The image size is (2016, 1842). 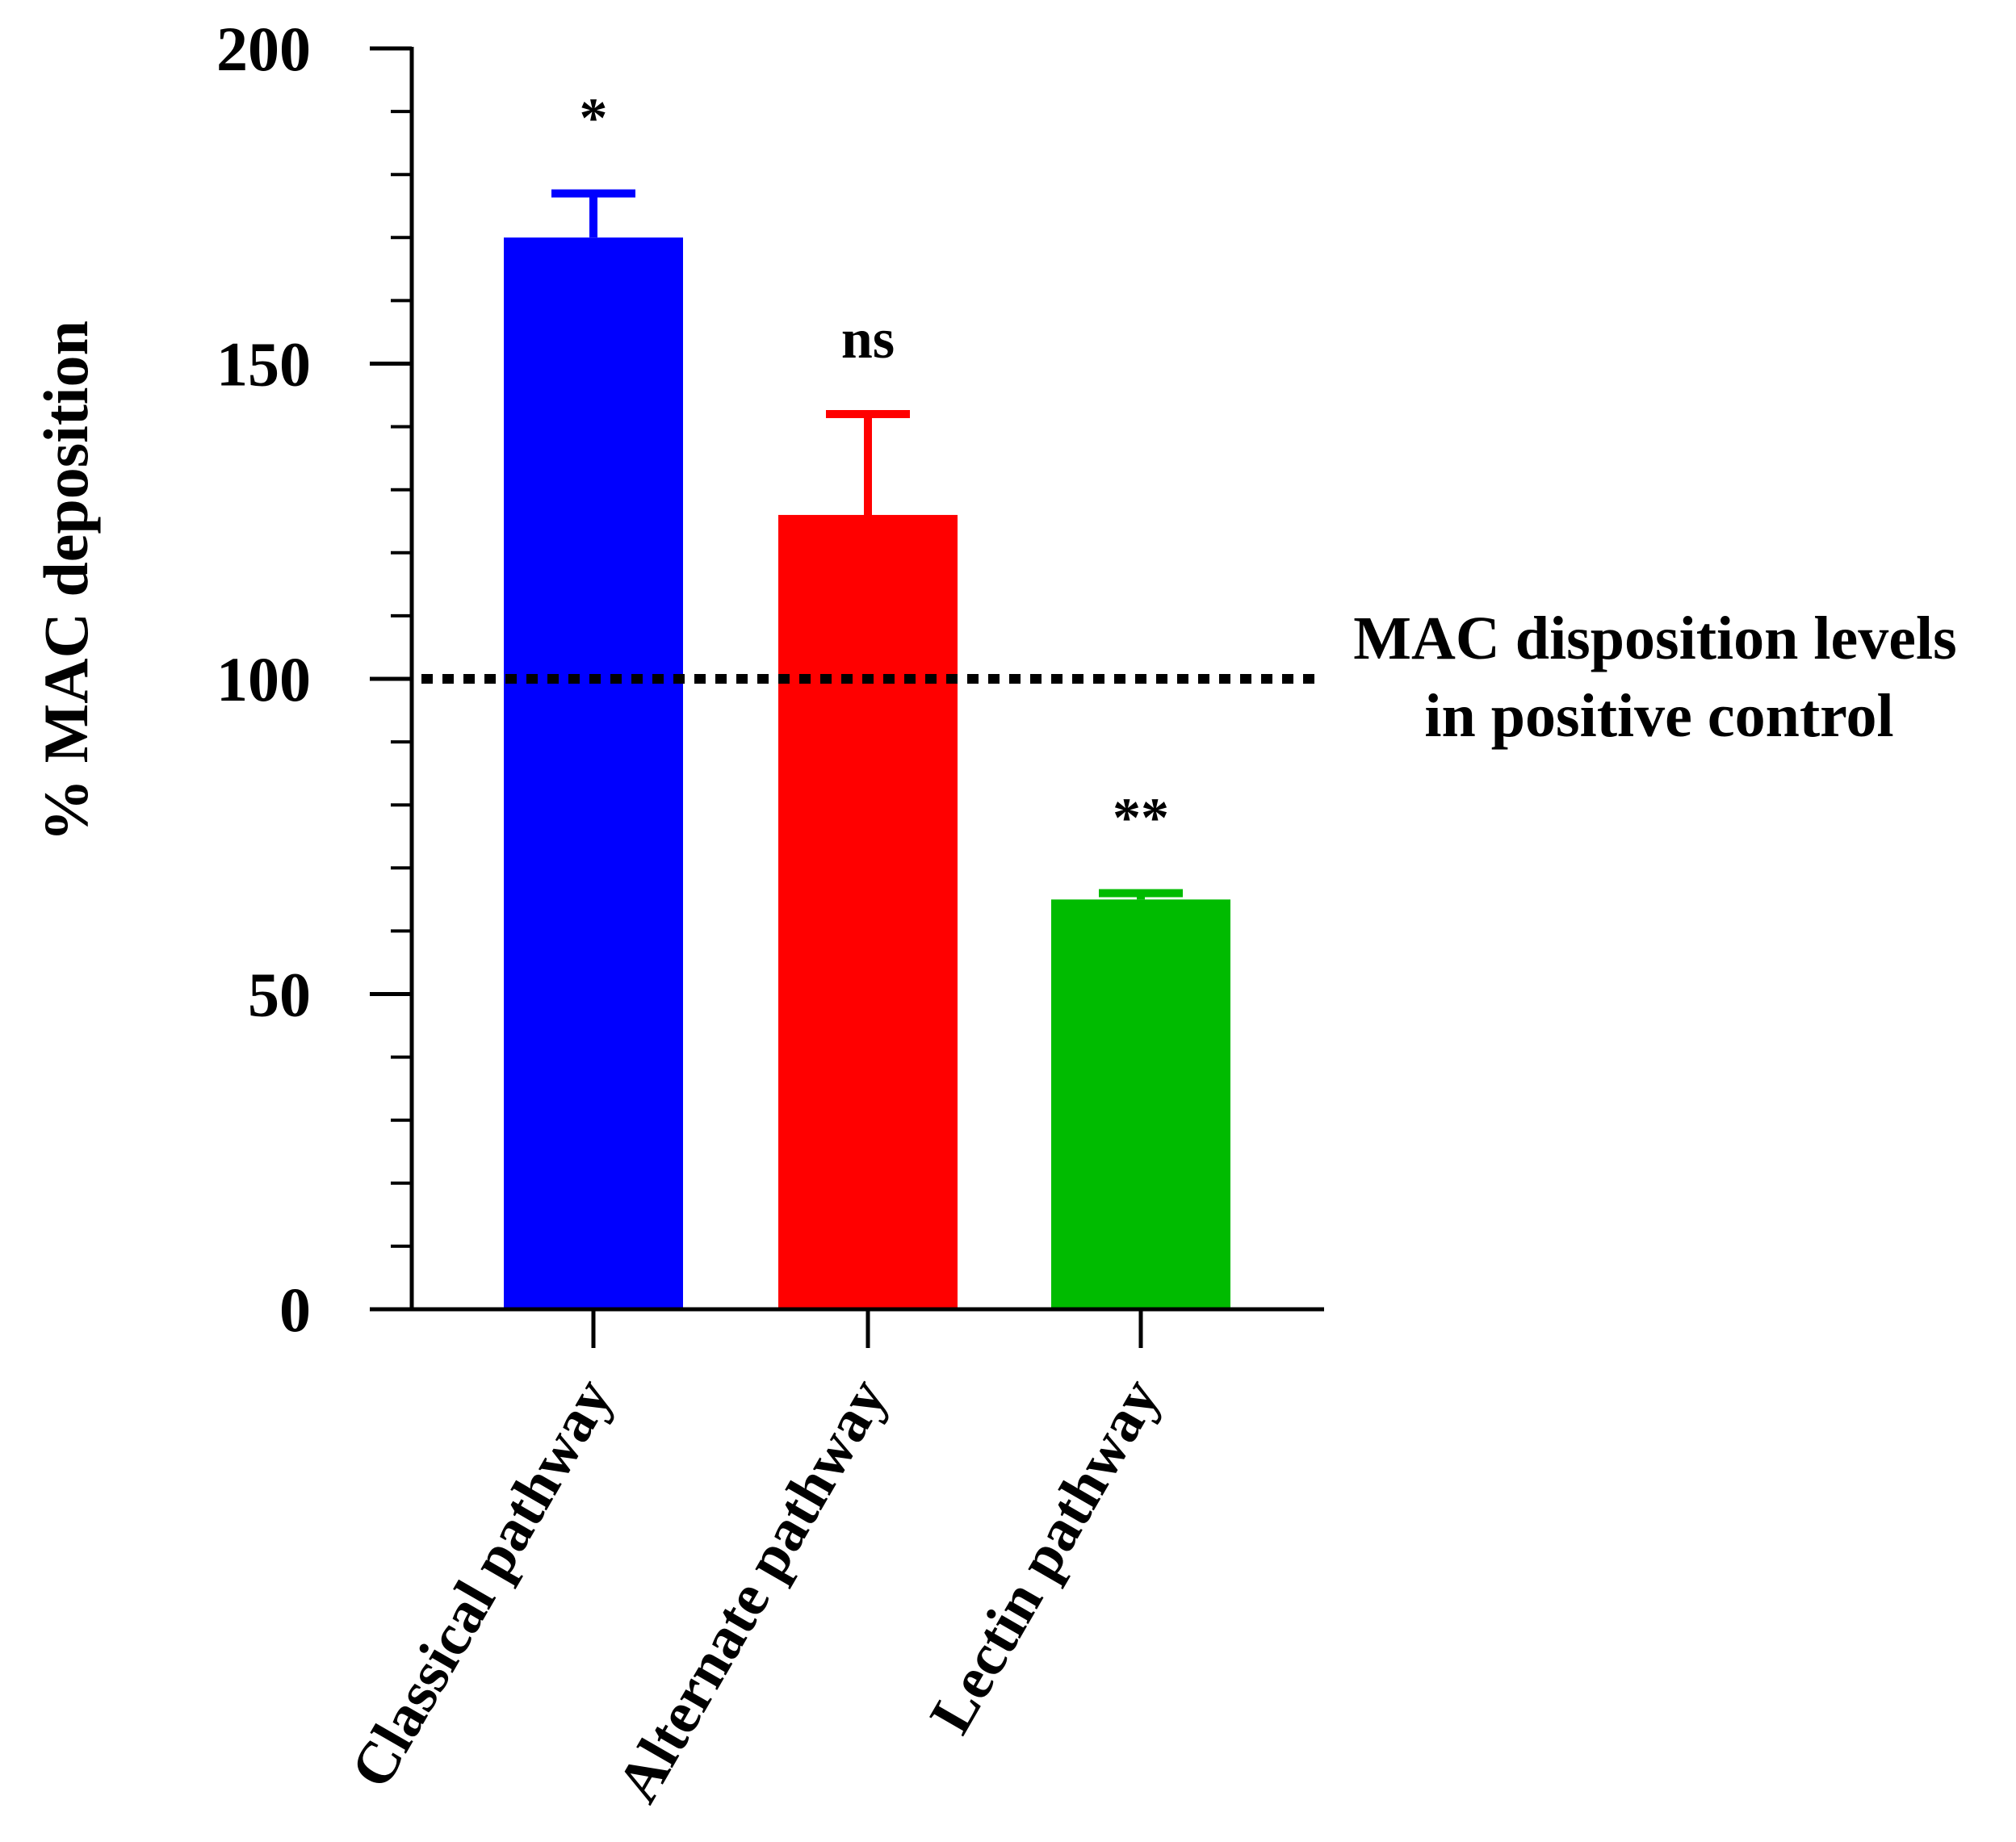 What do you see at coordinates (1045, 1556) in the screenshot?
I see `category-label-lectin-pathway: Lectin pathway` at bounding box center [1045, 1556].